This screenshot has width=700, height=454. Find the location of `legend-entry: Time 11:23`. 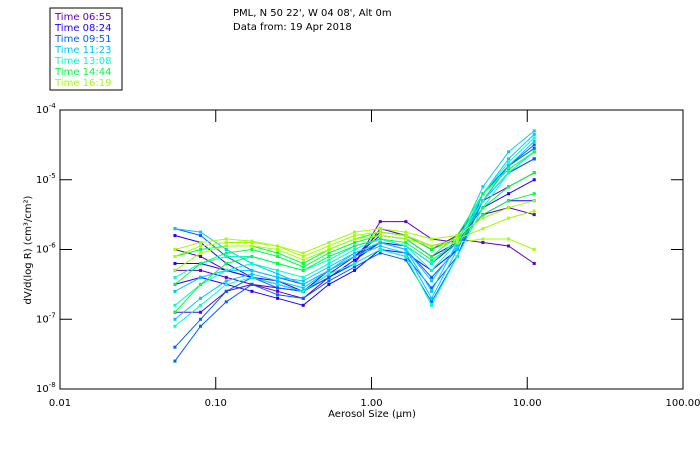

legend-entry: Time 11:23 is located at coordinates (82, 50).